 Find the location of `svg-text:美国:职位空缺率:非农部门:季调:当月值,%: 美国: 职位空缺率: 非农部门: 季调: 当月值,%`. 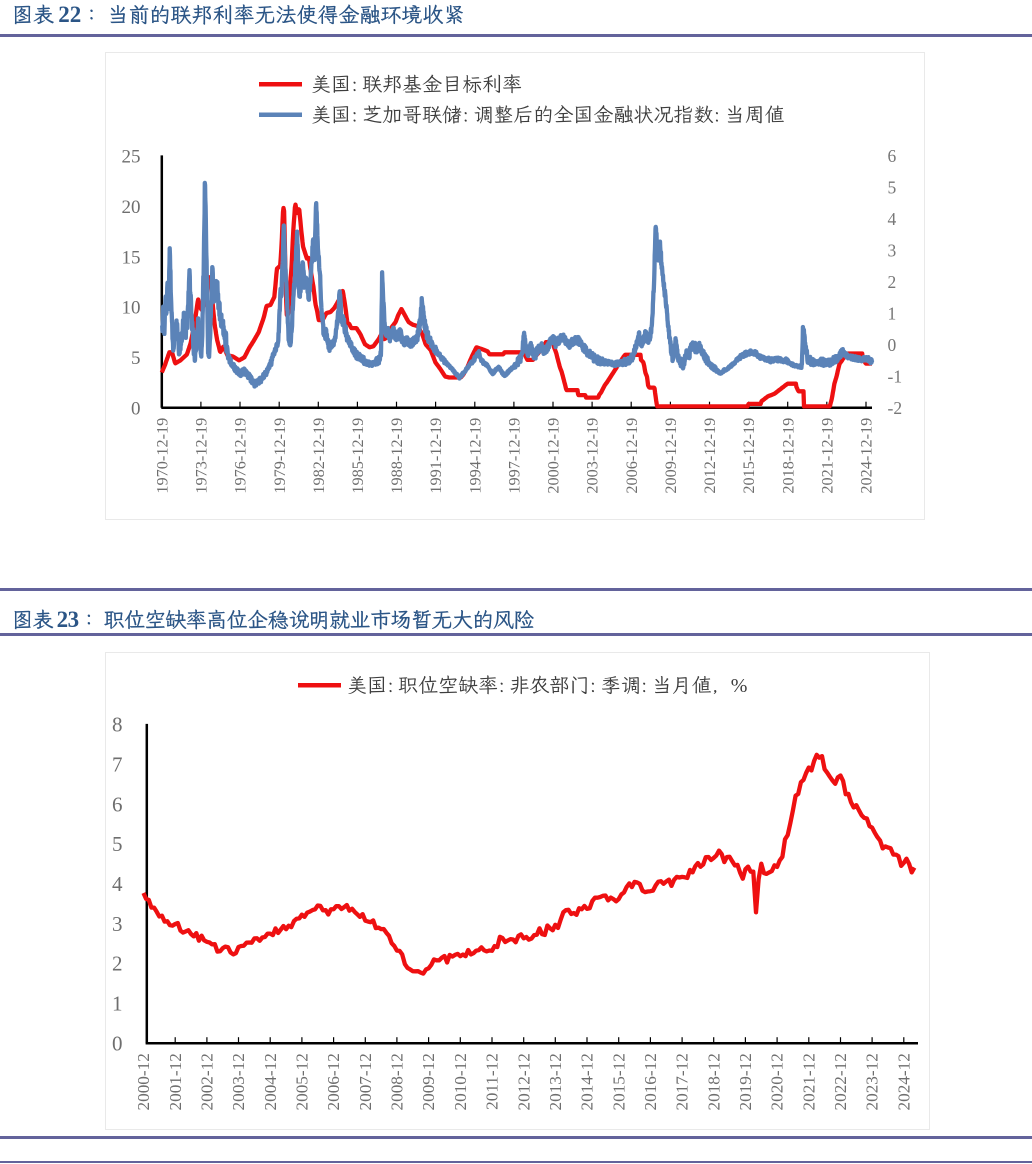

svg-text:美国:职位空缺率:非农部门:季调:当月值,%: 美国: 职位空缺率: 非农部门: 季调: 当月值,% is located at coordinates (547, 684).